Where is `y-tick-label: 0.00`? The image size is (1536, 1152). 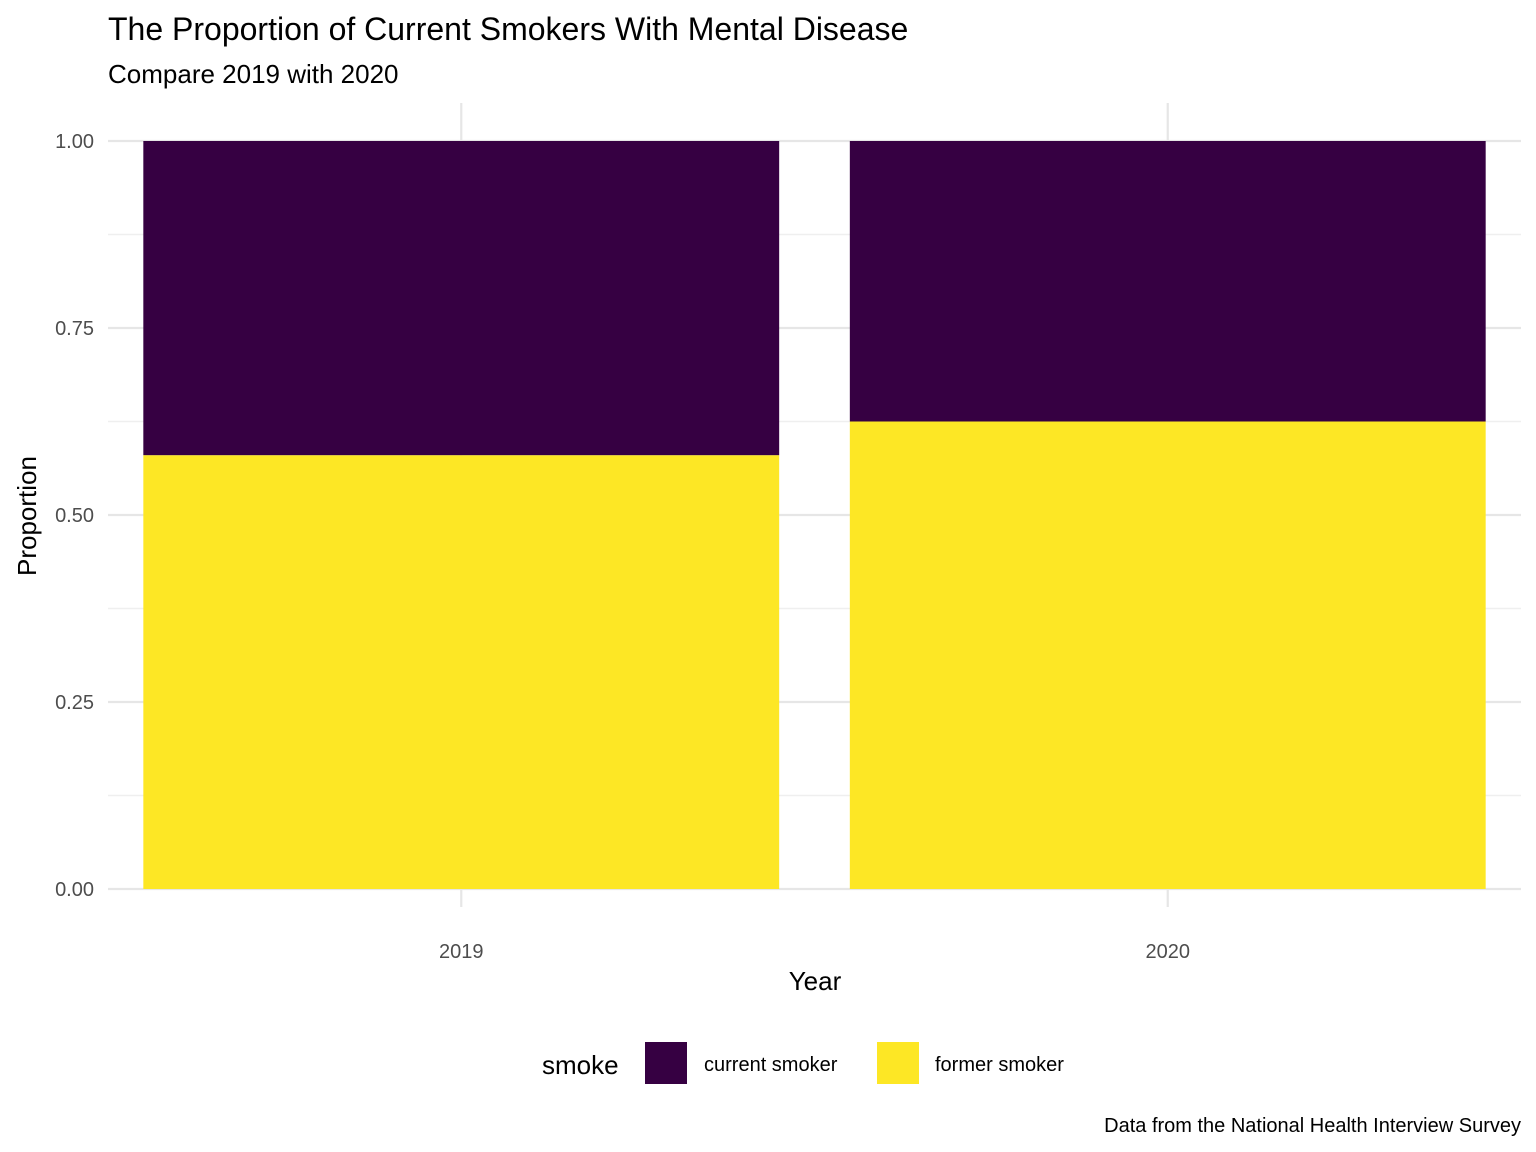 y-tick-label: 0.00 is located at coordinates (74, 890).